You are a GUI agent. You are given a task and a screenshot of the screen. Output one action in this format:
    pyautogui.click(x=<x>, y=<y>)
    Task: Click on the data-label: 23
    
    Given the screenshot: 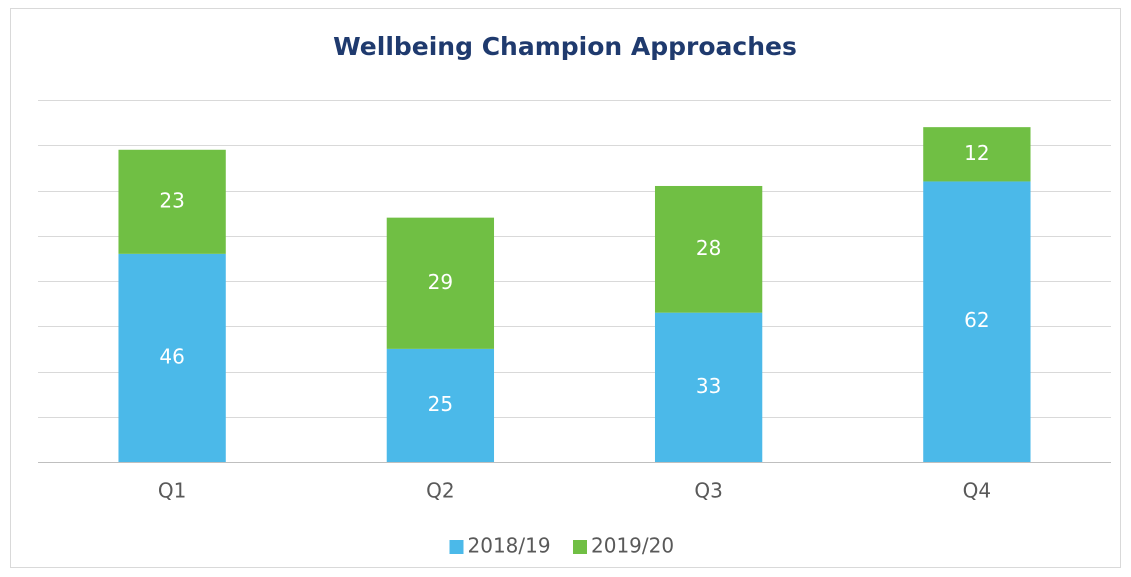 What is the action you would take?
    pyautogui.click(x=171, y=200)
    